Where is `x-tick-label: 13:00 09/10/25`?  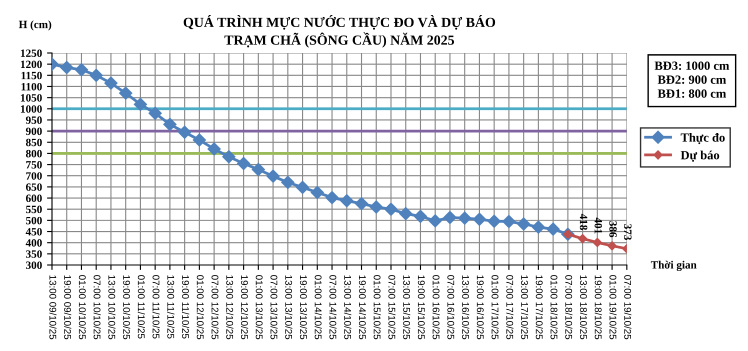
x-tick-label: 13:00 09/10/25 is located at coordinates (53, 307).